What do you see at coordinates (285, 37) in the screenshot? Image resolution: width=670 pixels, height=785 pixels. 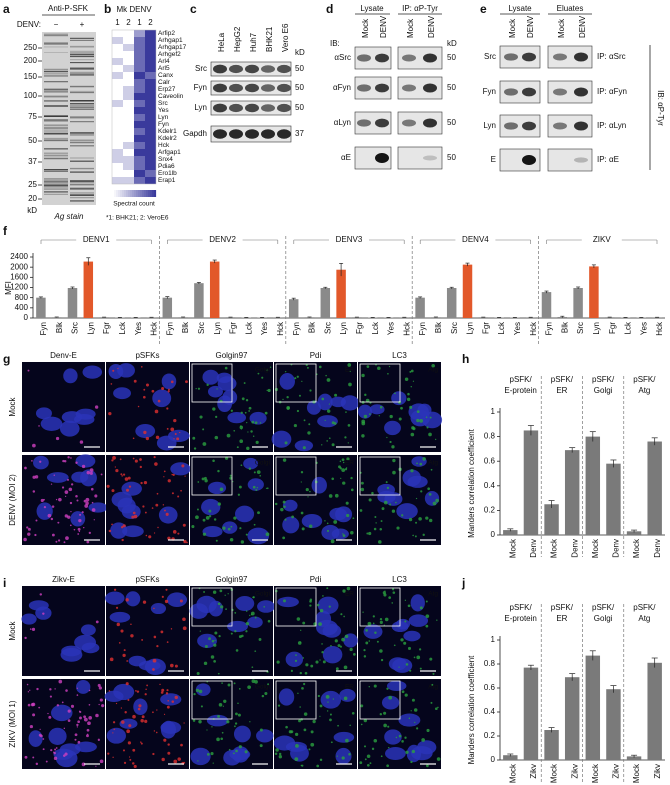 I see `cell-line-label: Vero E6` at bounding box center [285, 37].